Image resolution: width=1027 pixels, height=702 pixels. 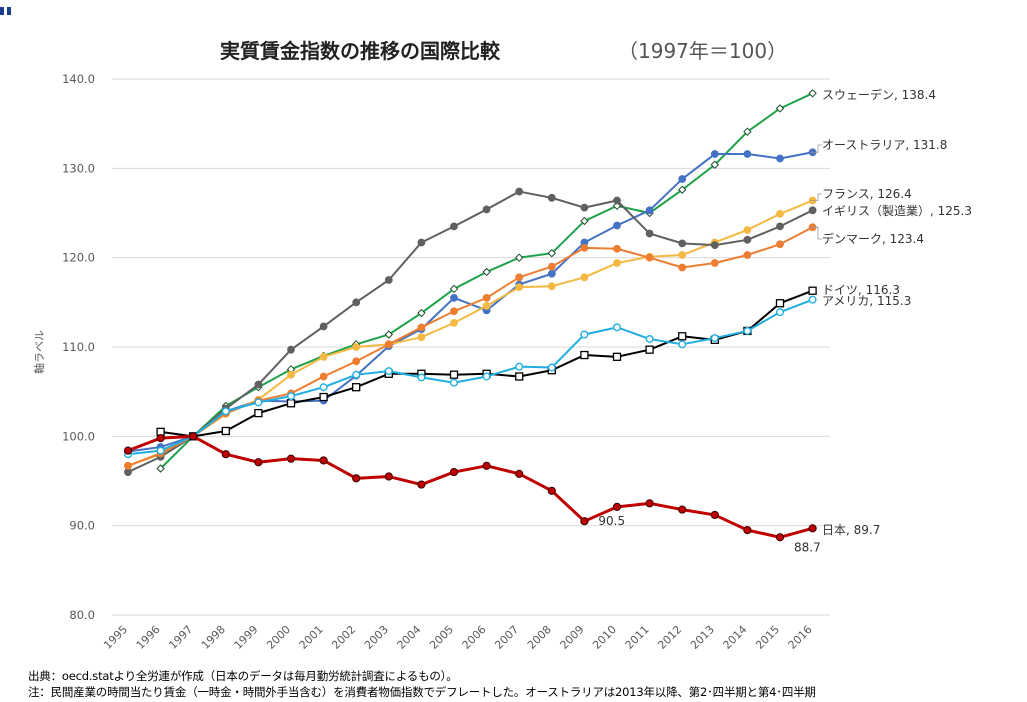 I want to click on series-end-label: イギリス（製造業）, 125.3, so click(x=897, y=211).